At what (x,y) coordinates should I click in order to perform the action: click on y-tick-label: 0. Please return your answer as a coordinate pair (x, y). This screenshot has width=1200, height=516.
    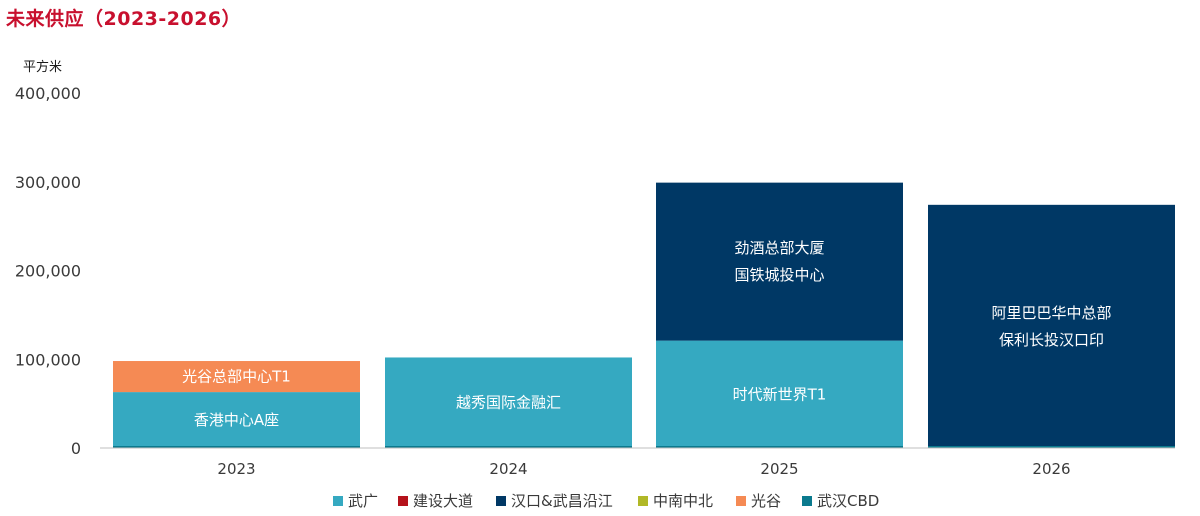
    Looking at the image, I should click on (76, 448).